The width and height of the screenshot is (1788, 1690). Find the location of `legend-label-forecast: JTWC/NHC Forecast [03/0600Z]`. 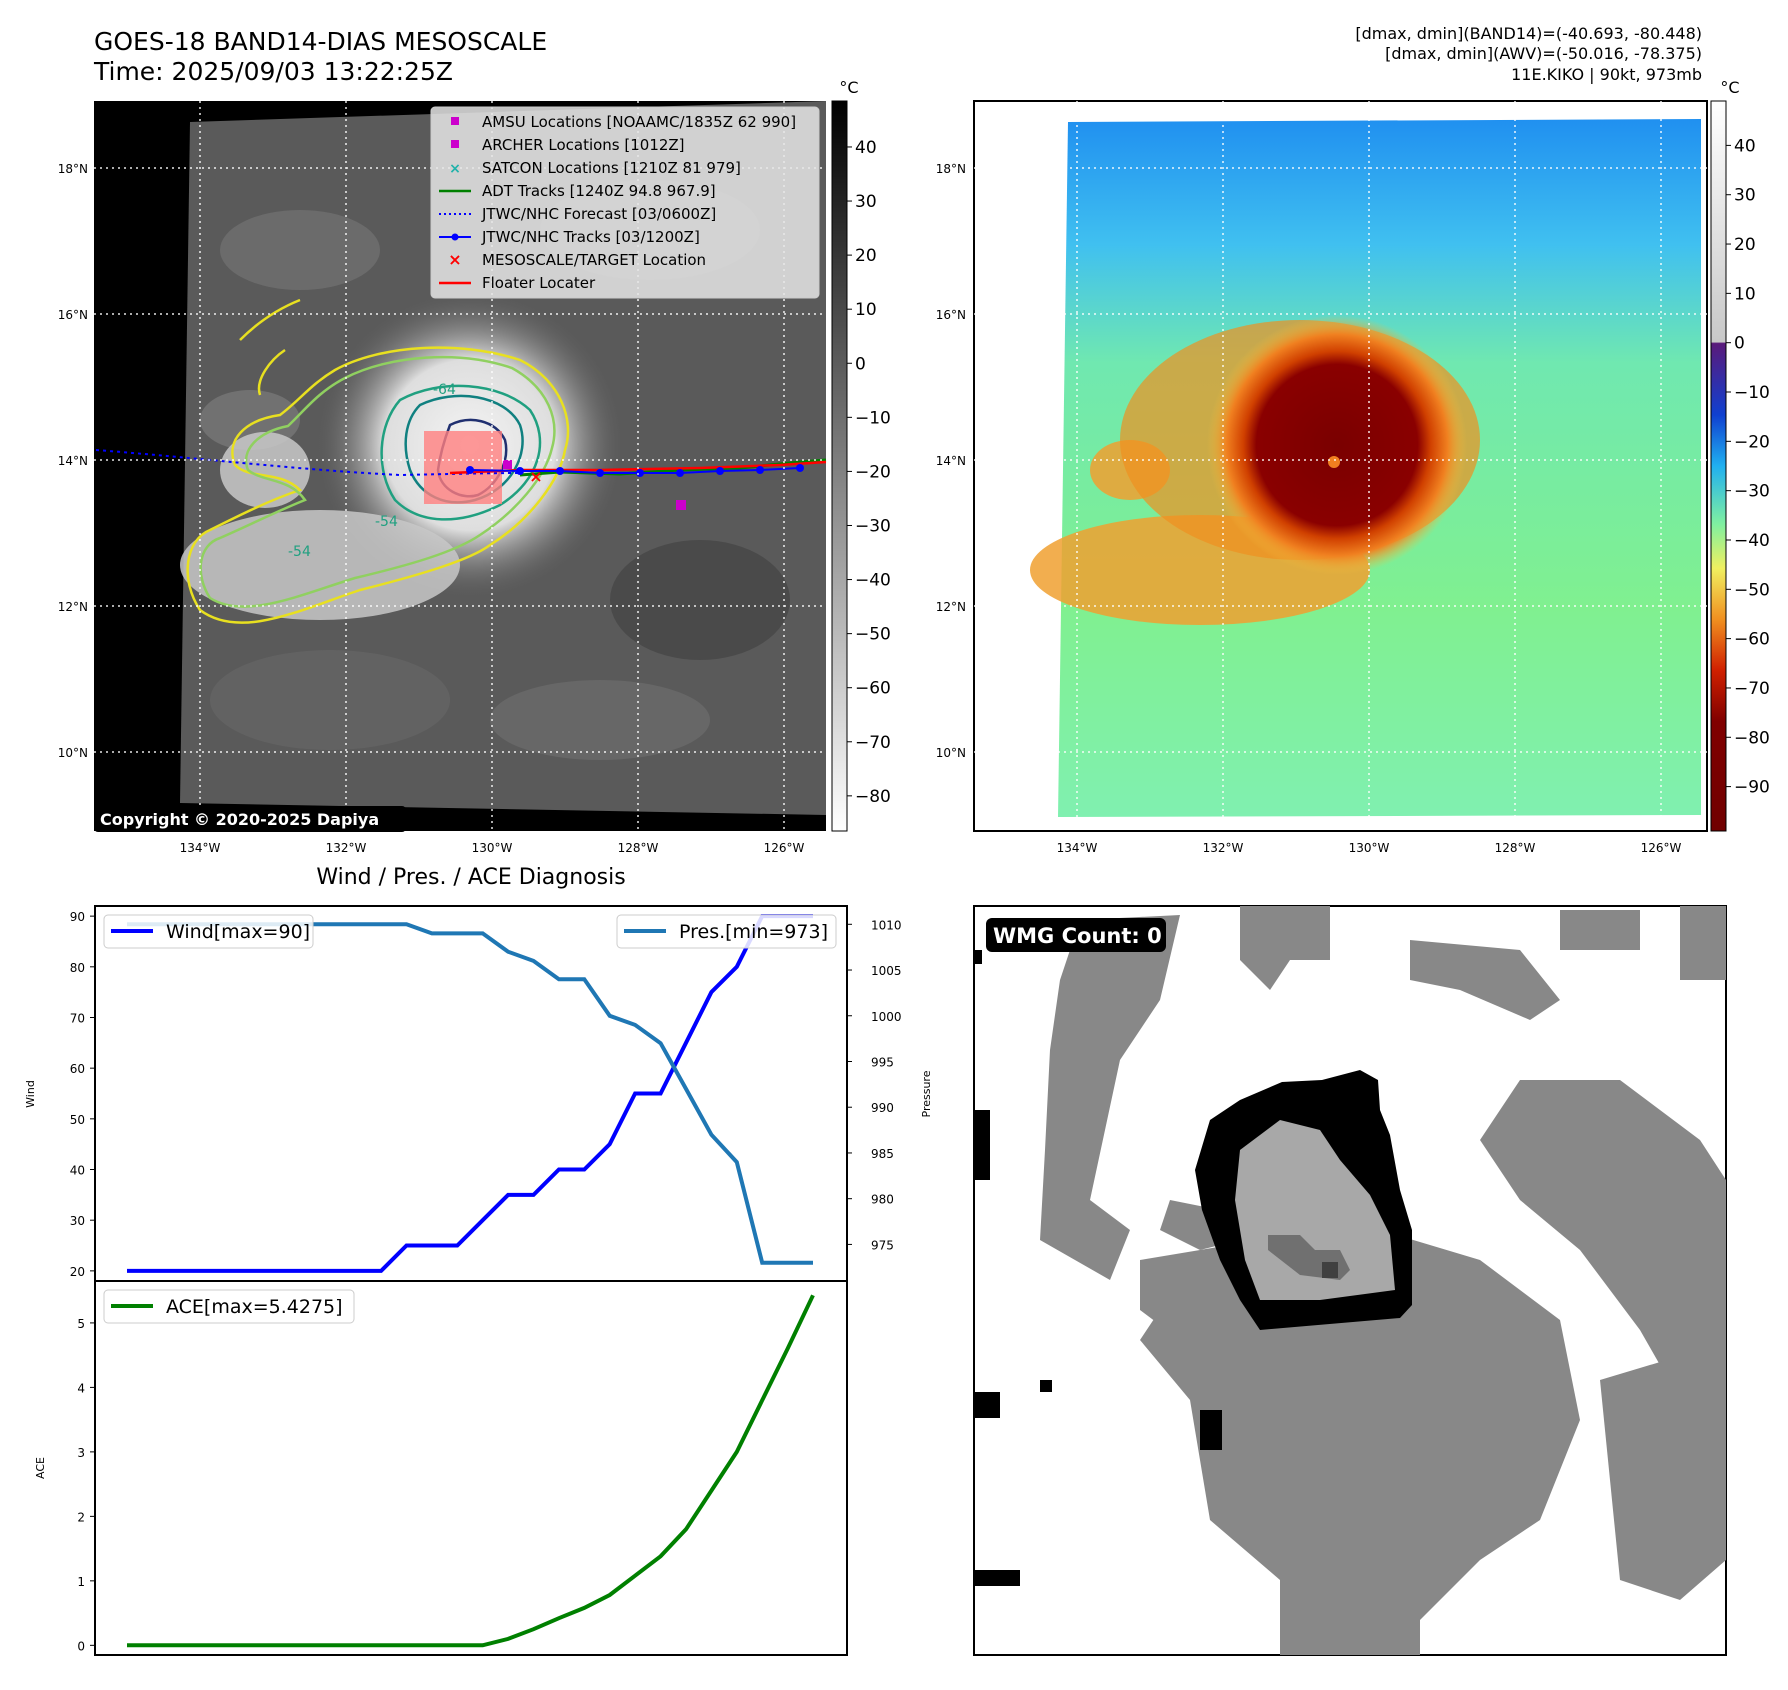

legend-label-forecast: JTWC/NHC Forecast [03/0600Z] is located at coordinates (598, 214).